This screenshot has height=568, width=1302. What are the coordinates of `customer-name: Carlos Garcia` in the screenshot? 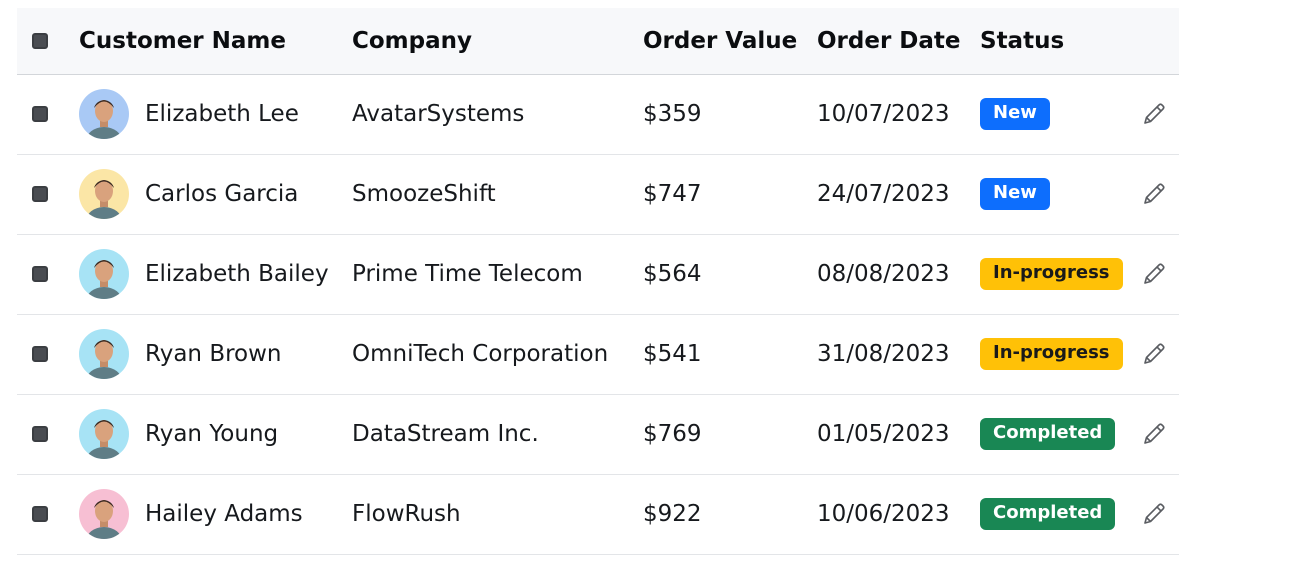 It's located at (222, 194).